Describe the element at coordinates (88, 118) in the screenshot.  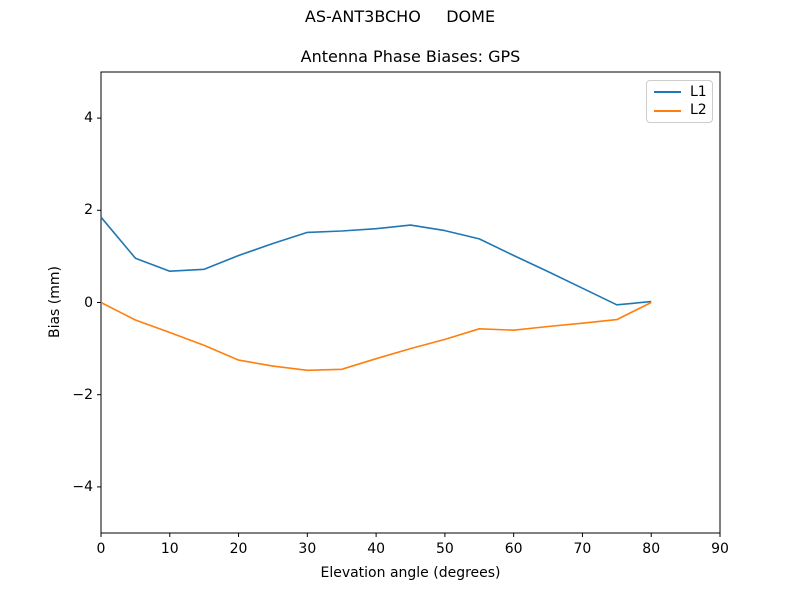
I see `y-tick-label: 4` at that location.